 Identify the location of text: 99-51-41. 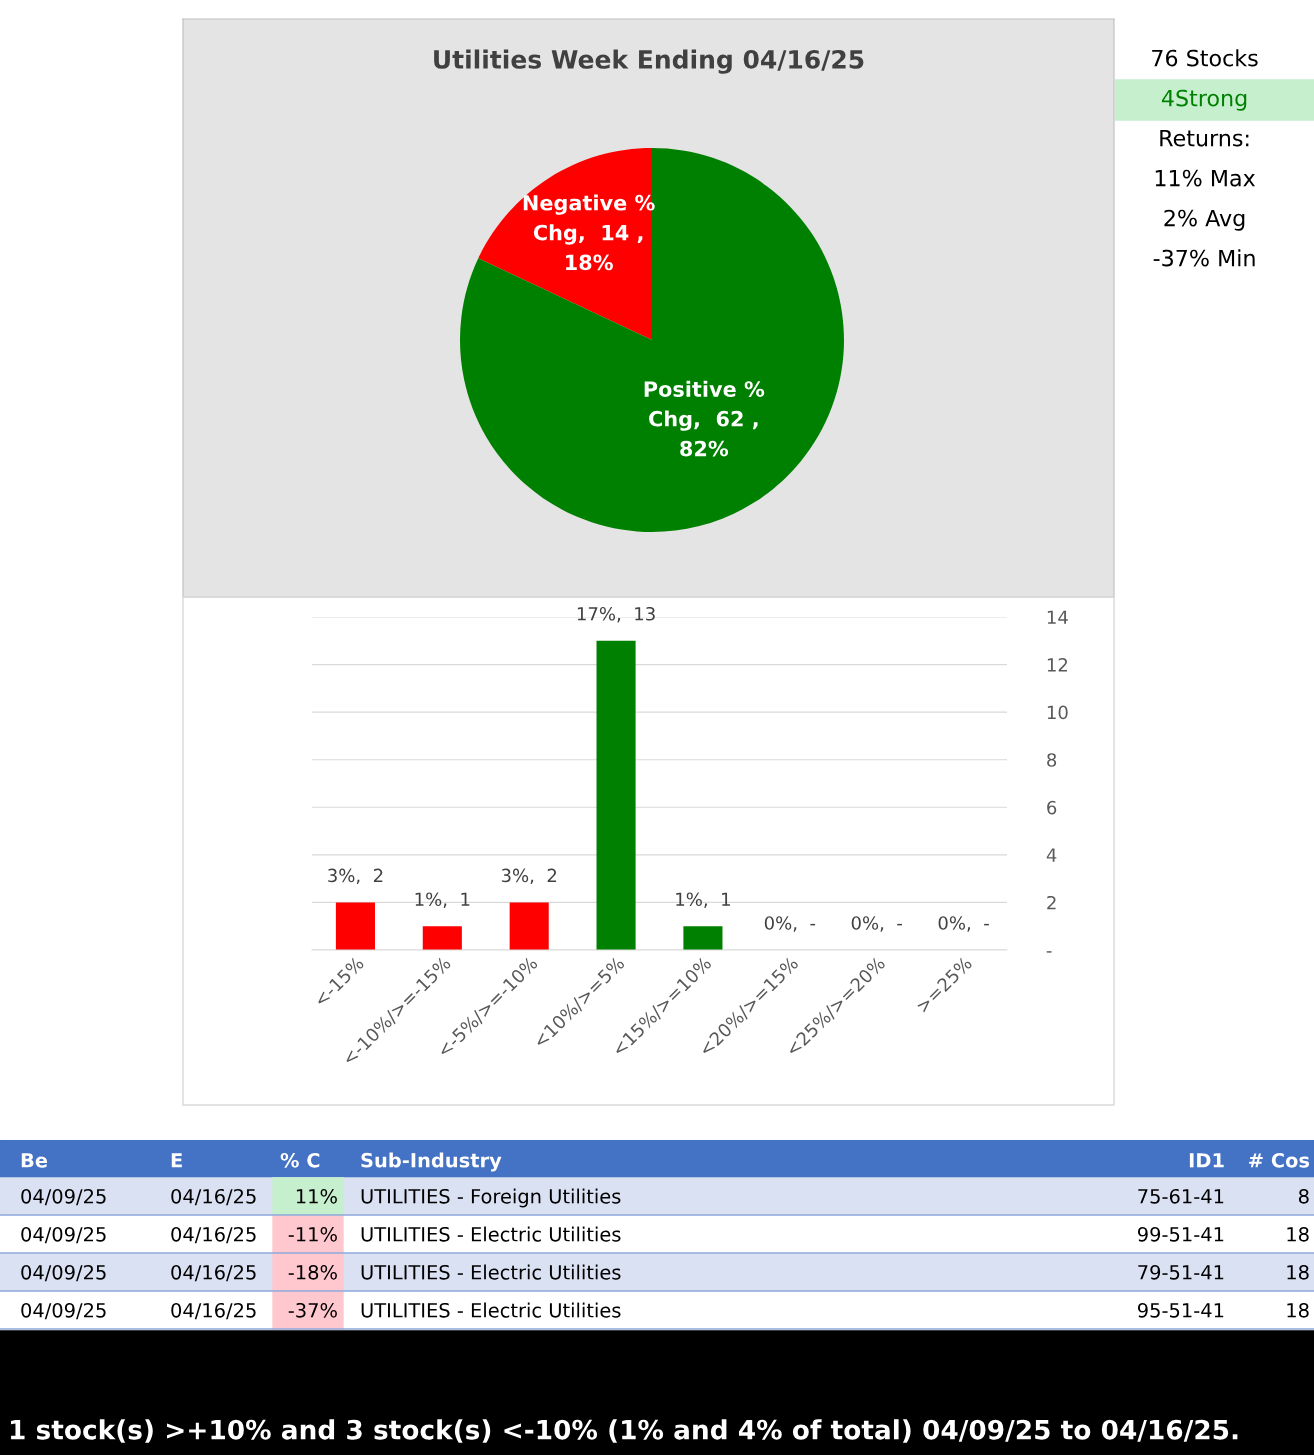
(1180, 1234).